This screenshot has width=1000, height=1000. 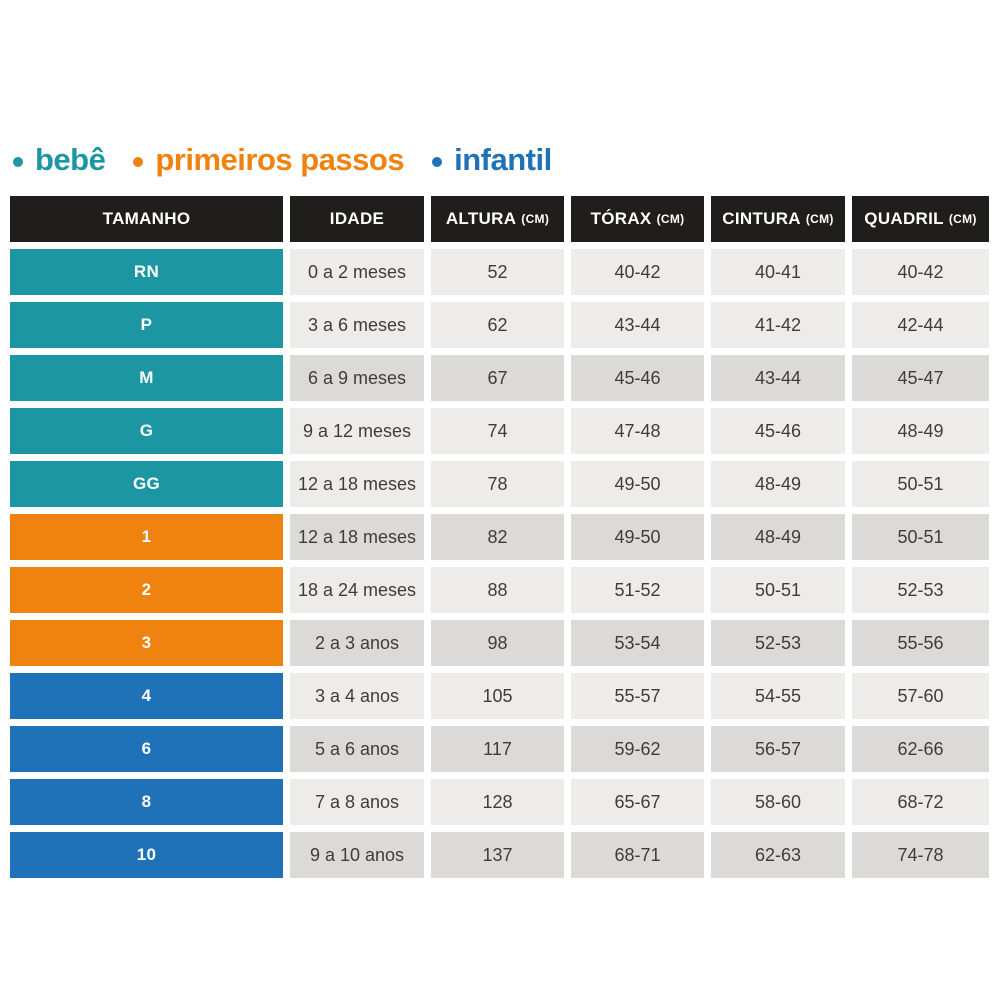 What do you see at coordinates (357, 643) in the screenshot?
I see `idade-cell: 2 a 3 anos` at bounding box center [357, 643].